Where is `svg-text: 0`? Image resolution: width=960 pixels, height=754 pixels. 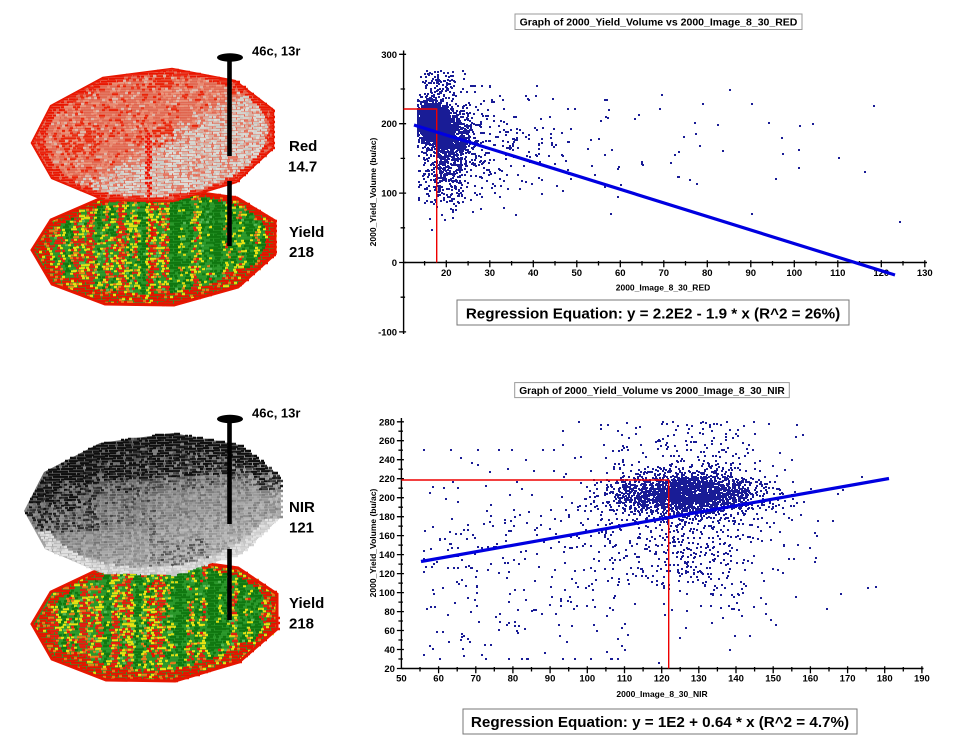 svg-text: 0 is located at coordinates (394, 263).